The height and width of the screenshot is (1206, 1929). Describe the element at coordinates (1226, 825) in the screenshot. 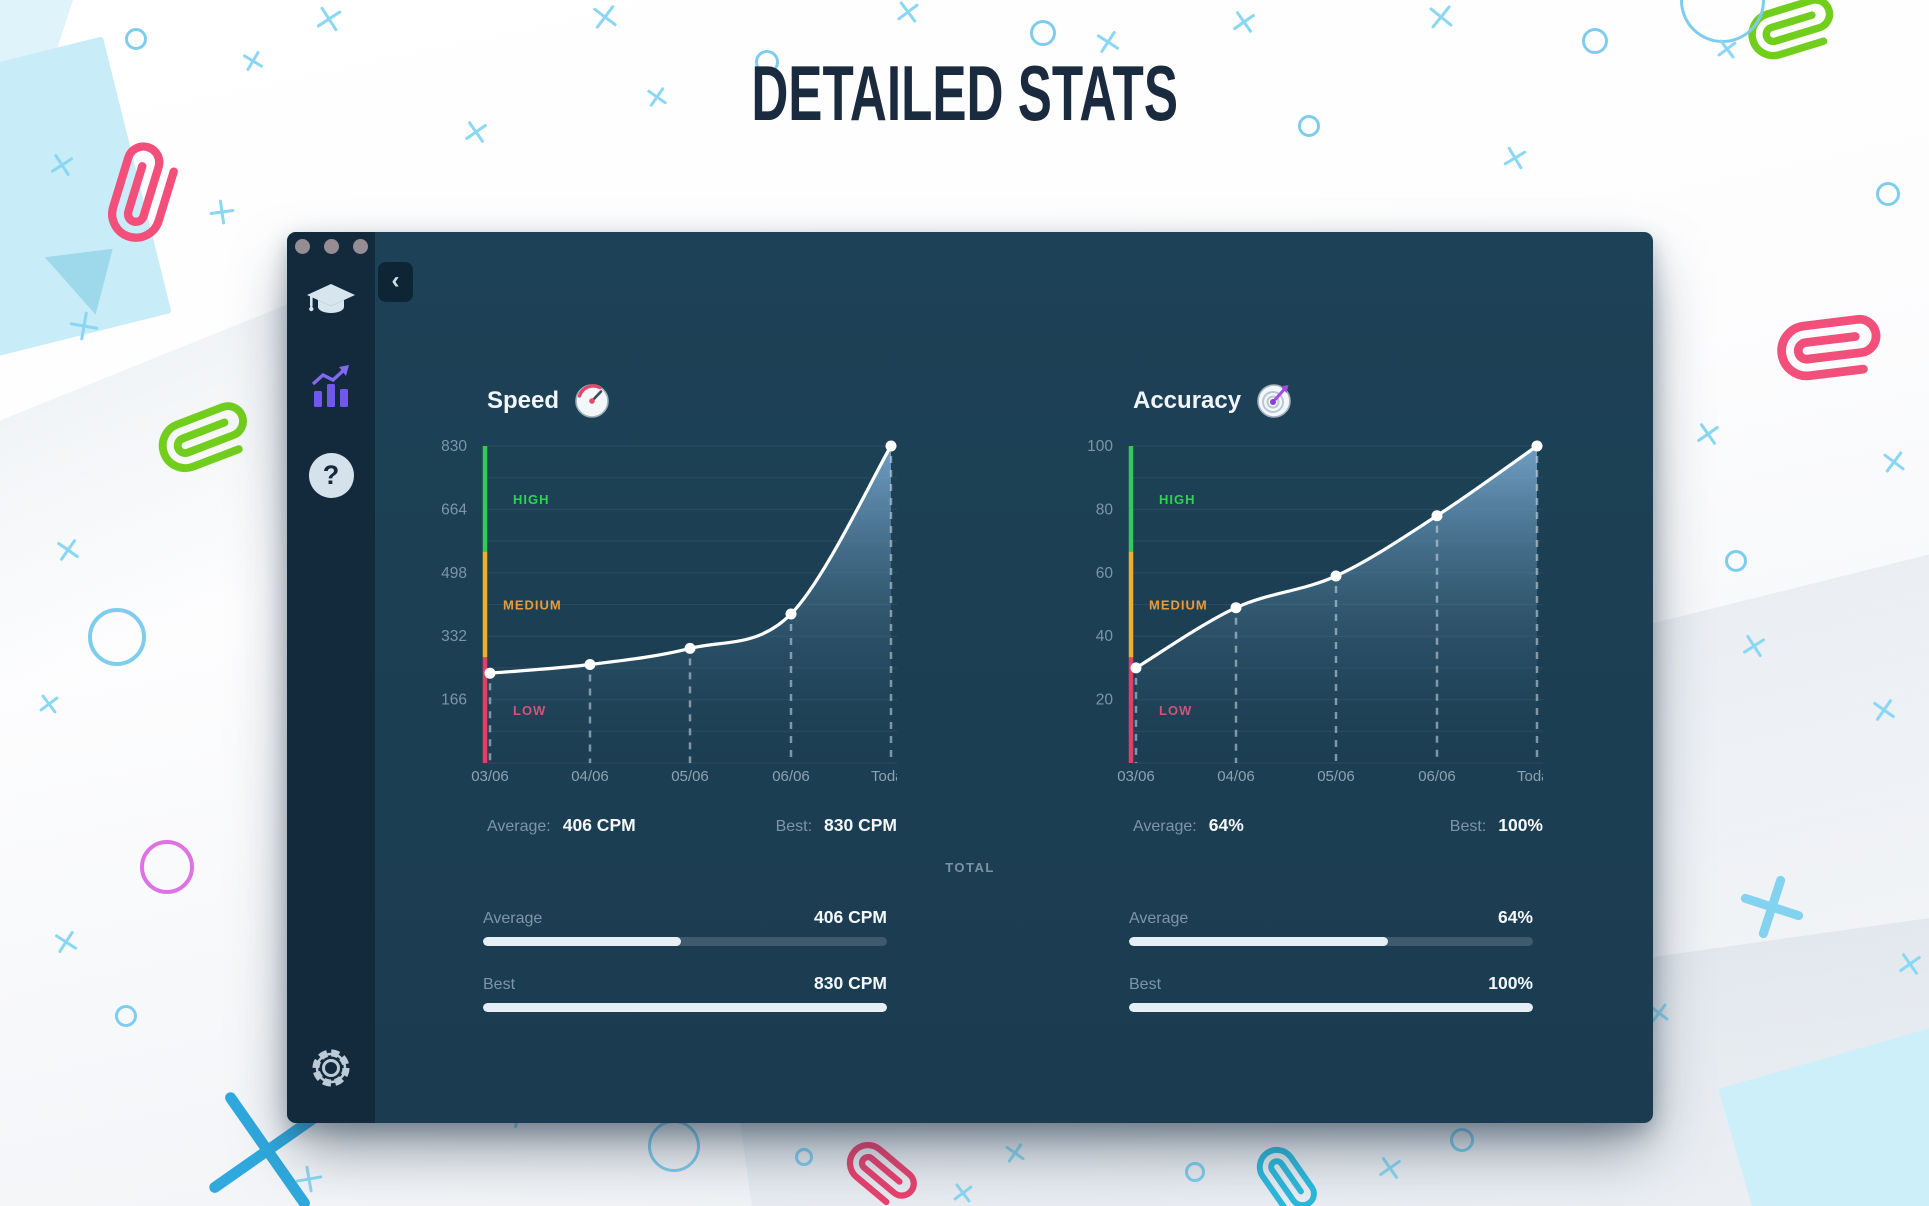

I see `average-value: 64%` at that location.